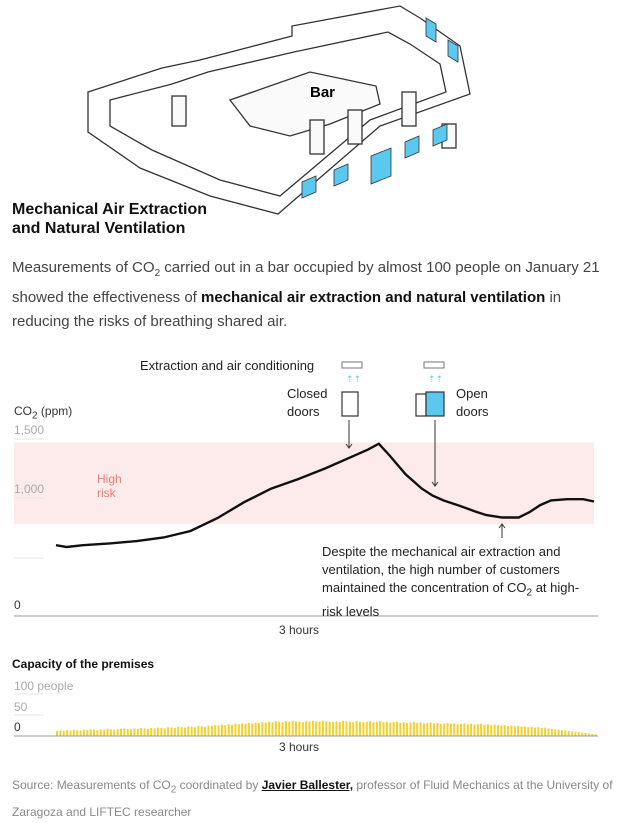 The width and height of the screenshot is (633, 823). I want to click on note-text: maintained the concentration of CO, so click(424, 587).